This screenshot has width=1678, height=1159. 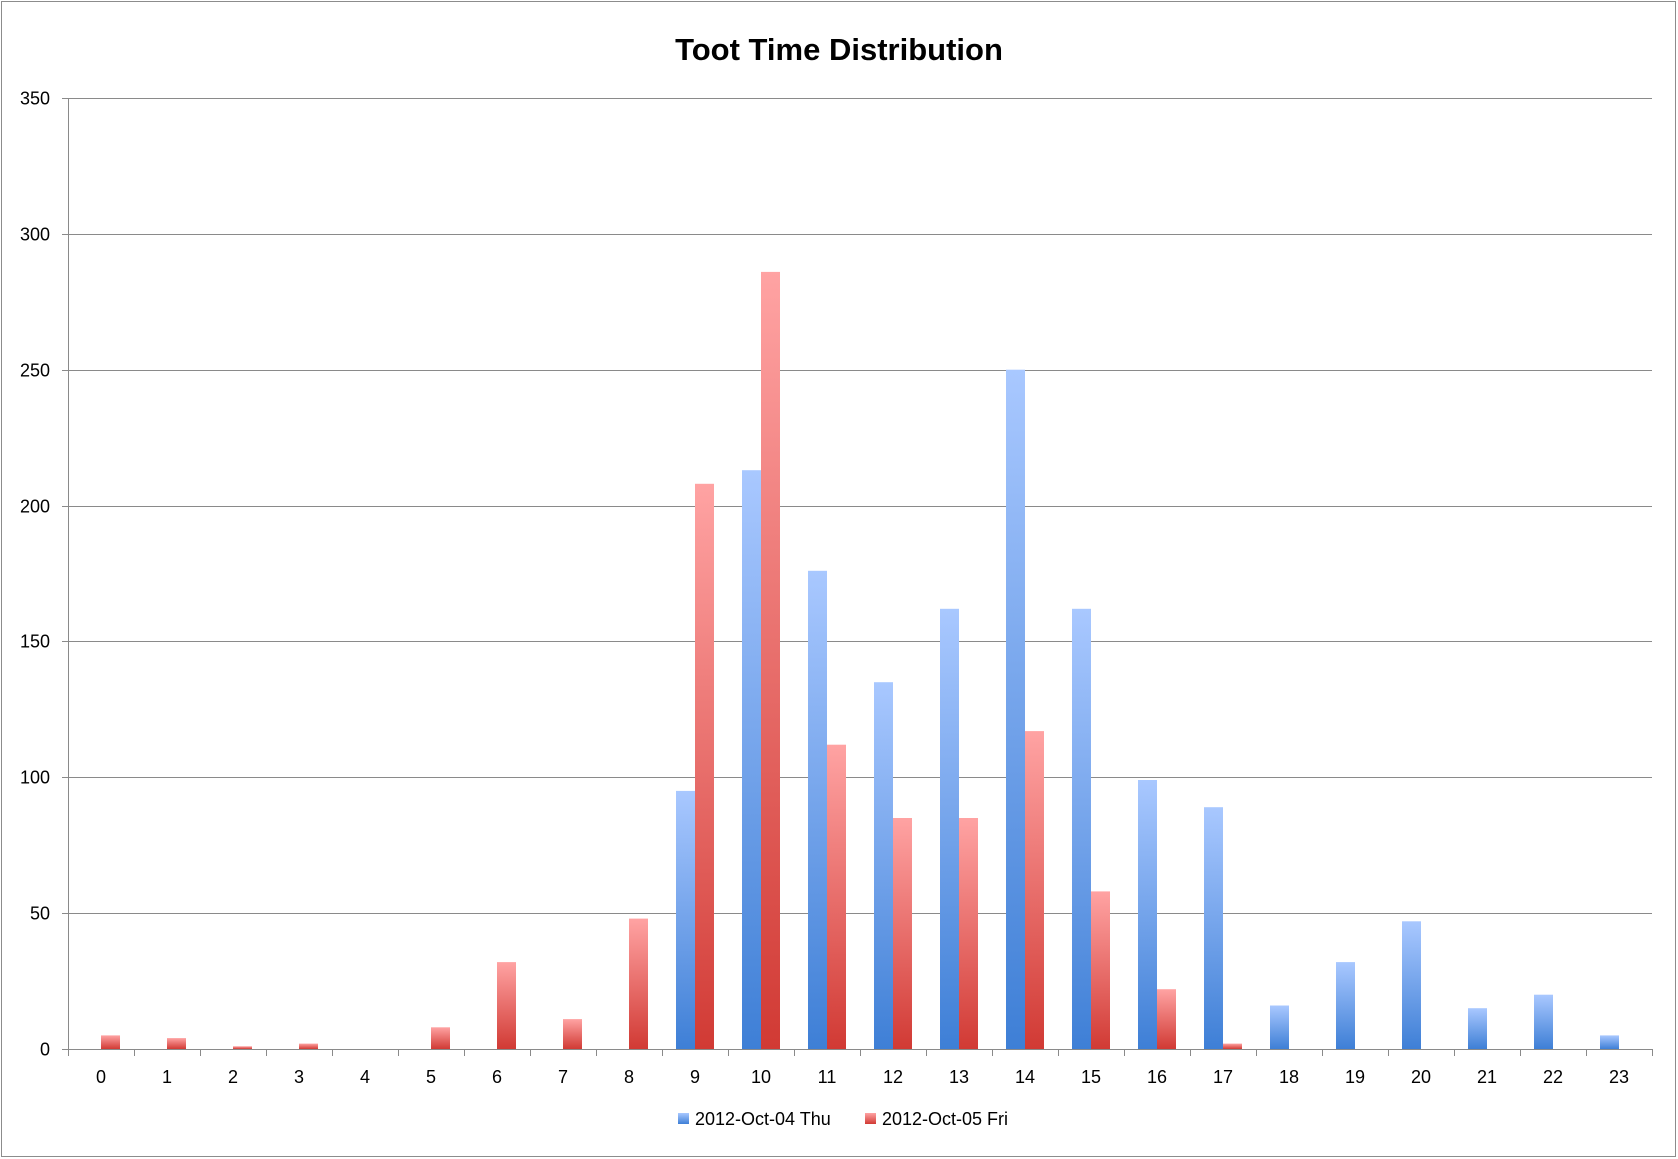 I want to click on x-tick-label: 19, so click(x=1355, y=1077).